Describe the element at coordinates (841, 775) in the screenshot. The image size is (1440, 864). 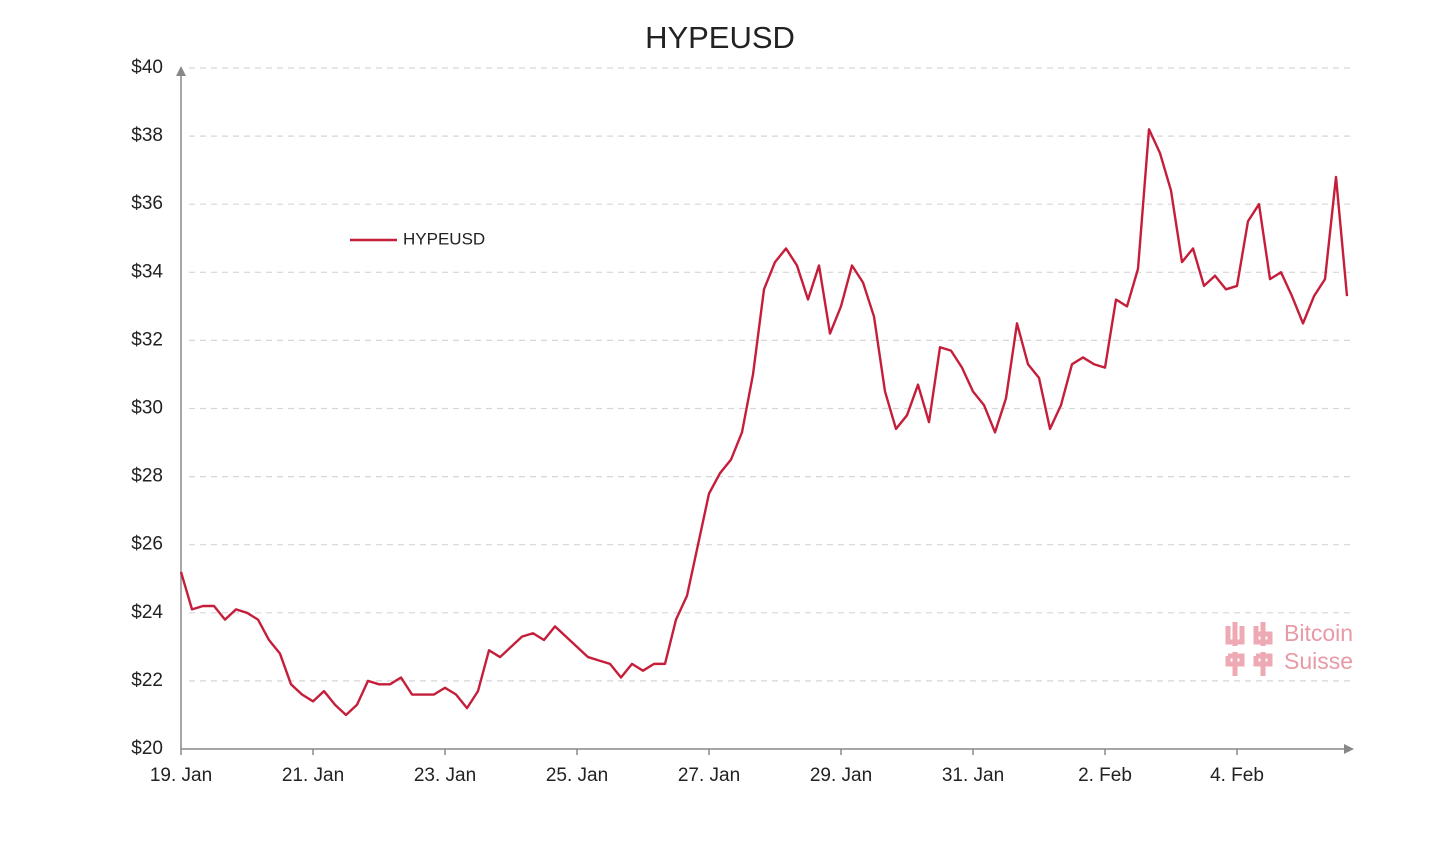
I see `x-tick-label: 29. Jan` at that location.